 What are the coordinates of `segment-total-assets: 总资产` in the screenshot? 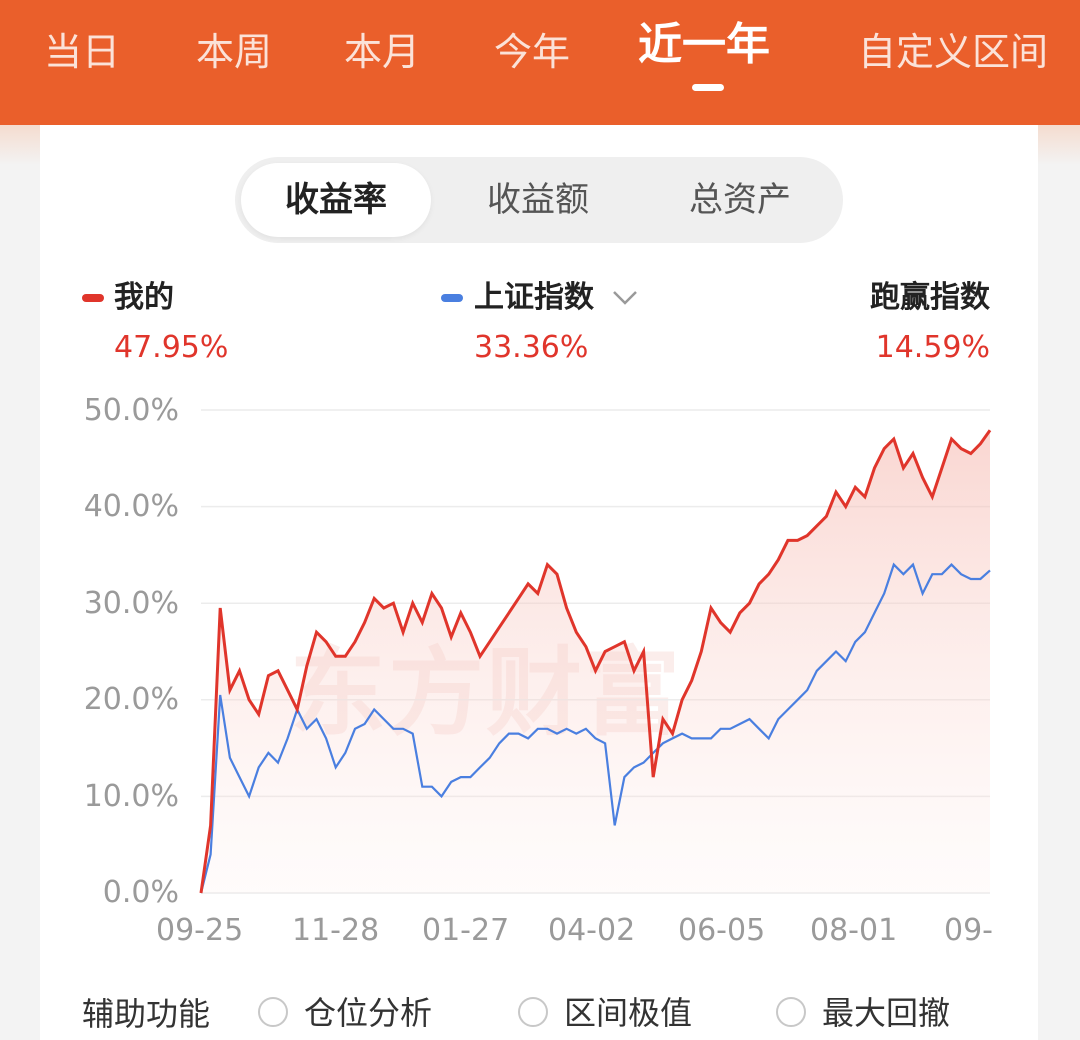 It's located at (740, 200).